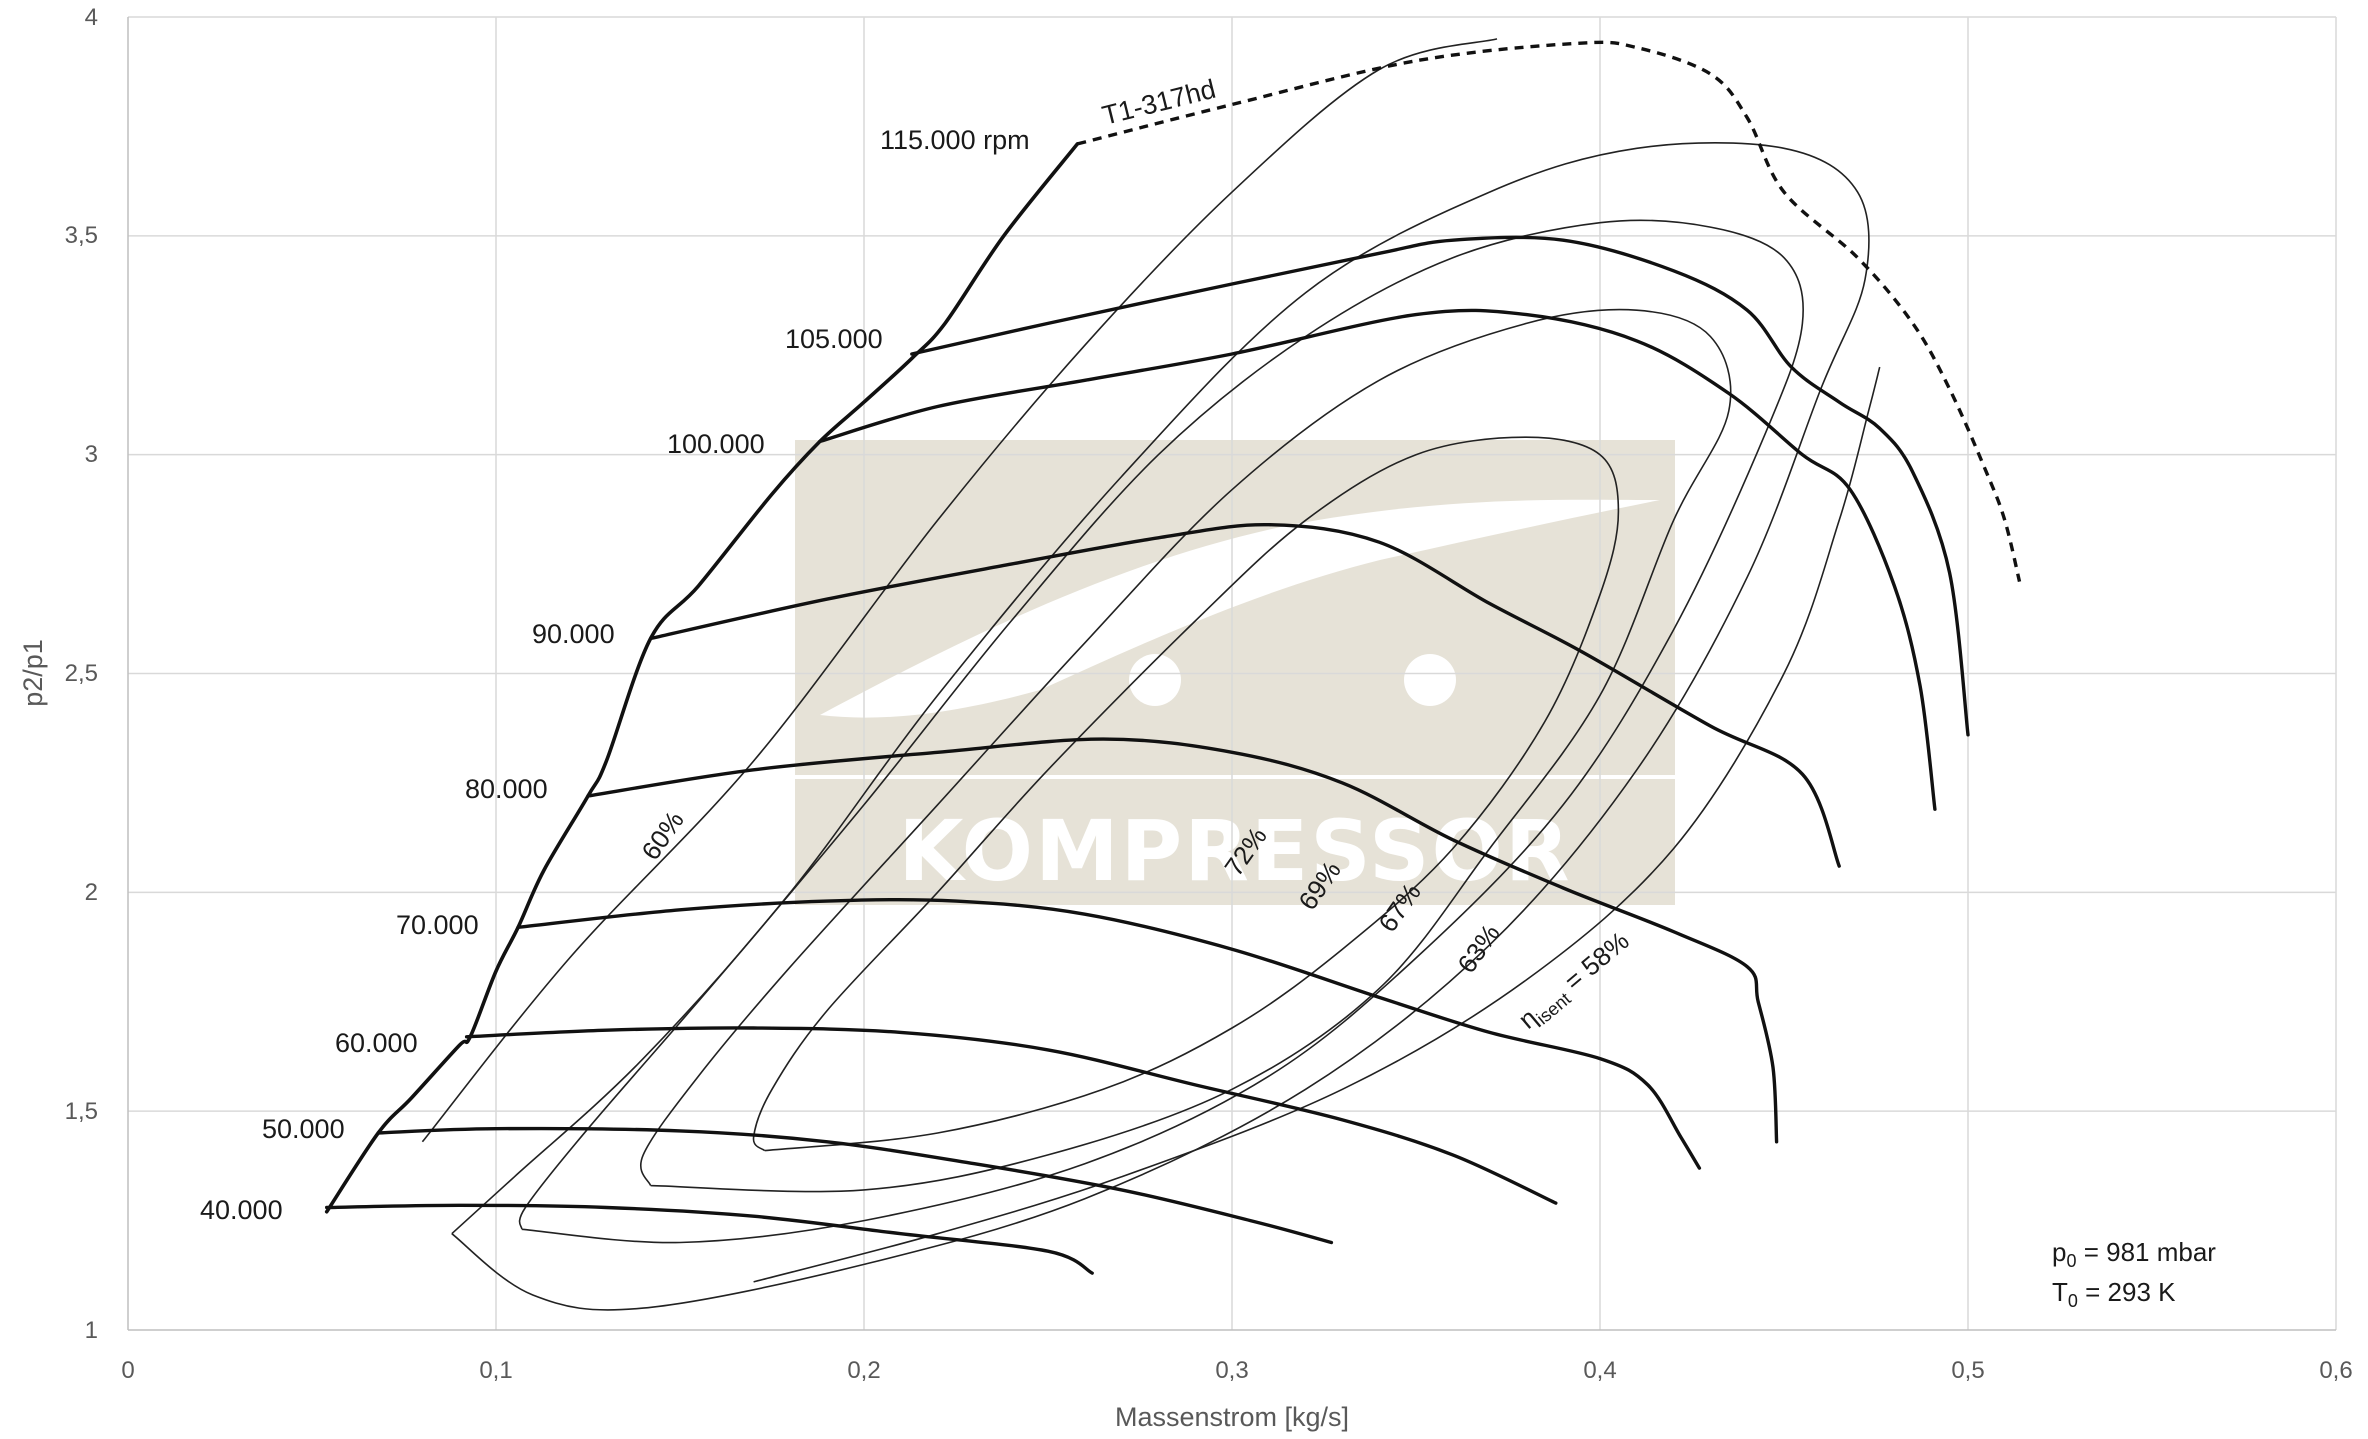 Image resolution: width=2368 pixels, height=1439 pixels. Describe the element at coordinates (303, 1129) in the screenshot. I see `speed-label-50000: 50.000` at that location.